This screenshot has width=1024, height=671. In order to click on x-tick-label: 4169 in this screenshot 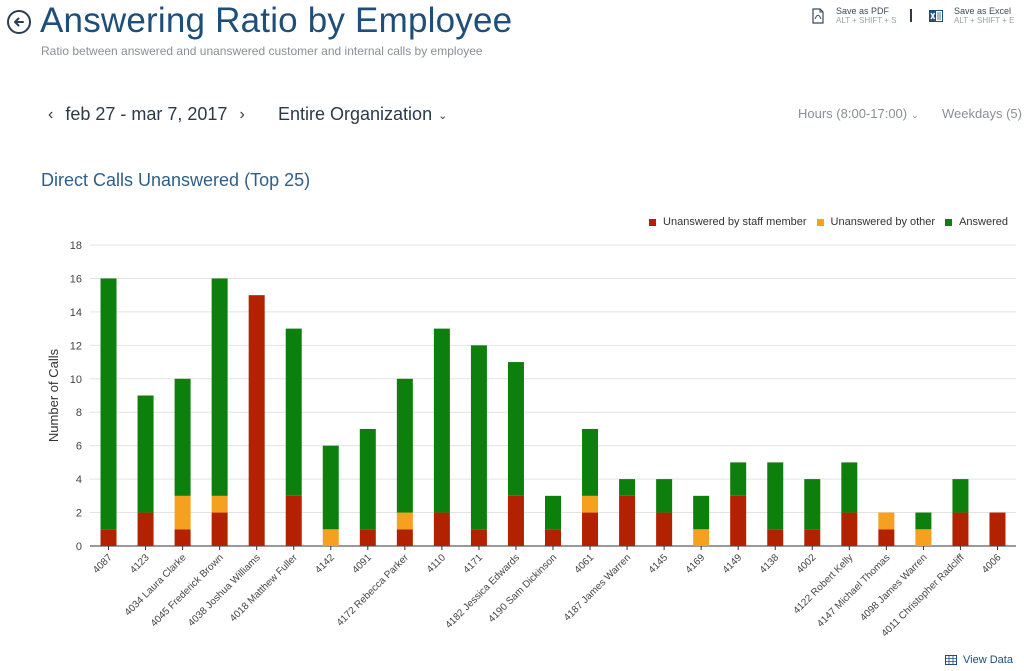, I will do `click(696, 564)`.